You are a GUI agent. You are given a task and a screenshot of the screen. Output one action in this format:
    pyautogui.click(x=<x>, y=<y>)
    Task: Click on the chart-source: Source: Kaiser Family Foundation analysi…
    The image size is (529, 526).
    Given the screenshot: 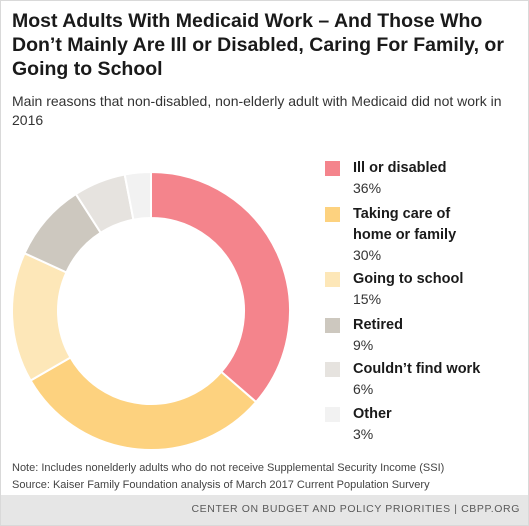 What is the action you would take?
    pyautogui.click(x=221, y=485)
    